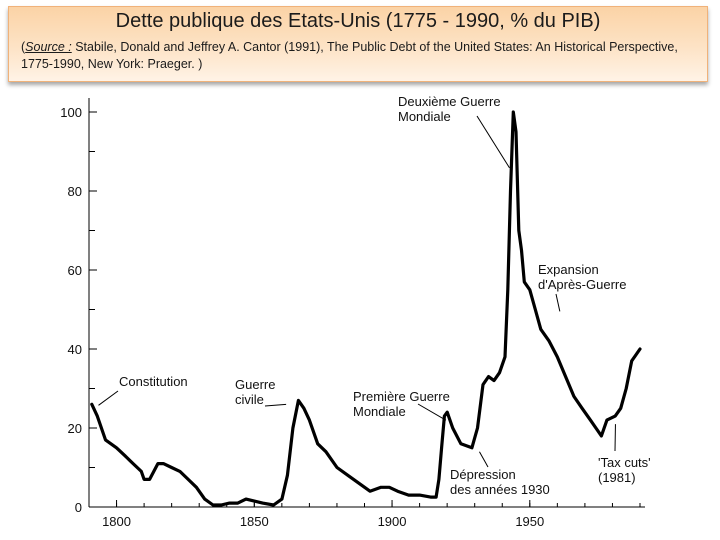  Describe the element at coordinates (624, 462) in the screenshot. I see `annotation-label: 'Tax cuts'` at that location.